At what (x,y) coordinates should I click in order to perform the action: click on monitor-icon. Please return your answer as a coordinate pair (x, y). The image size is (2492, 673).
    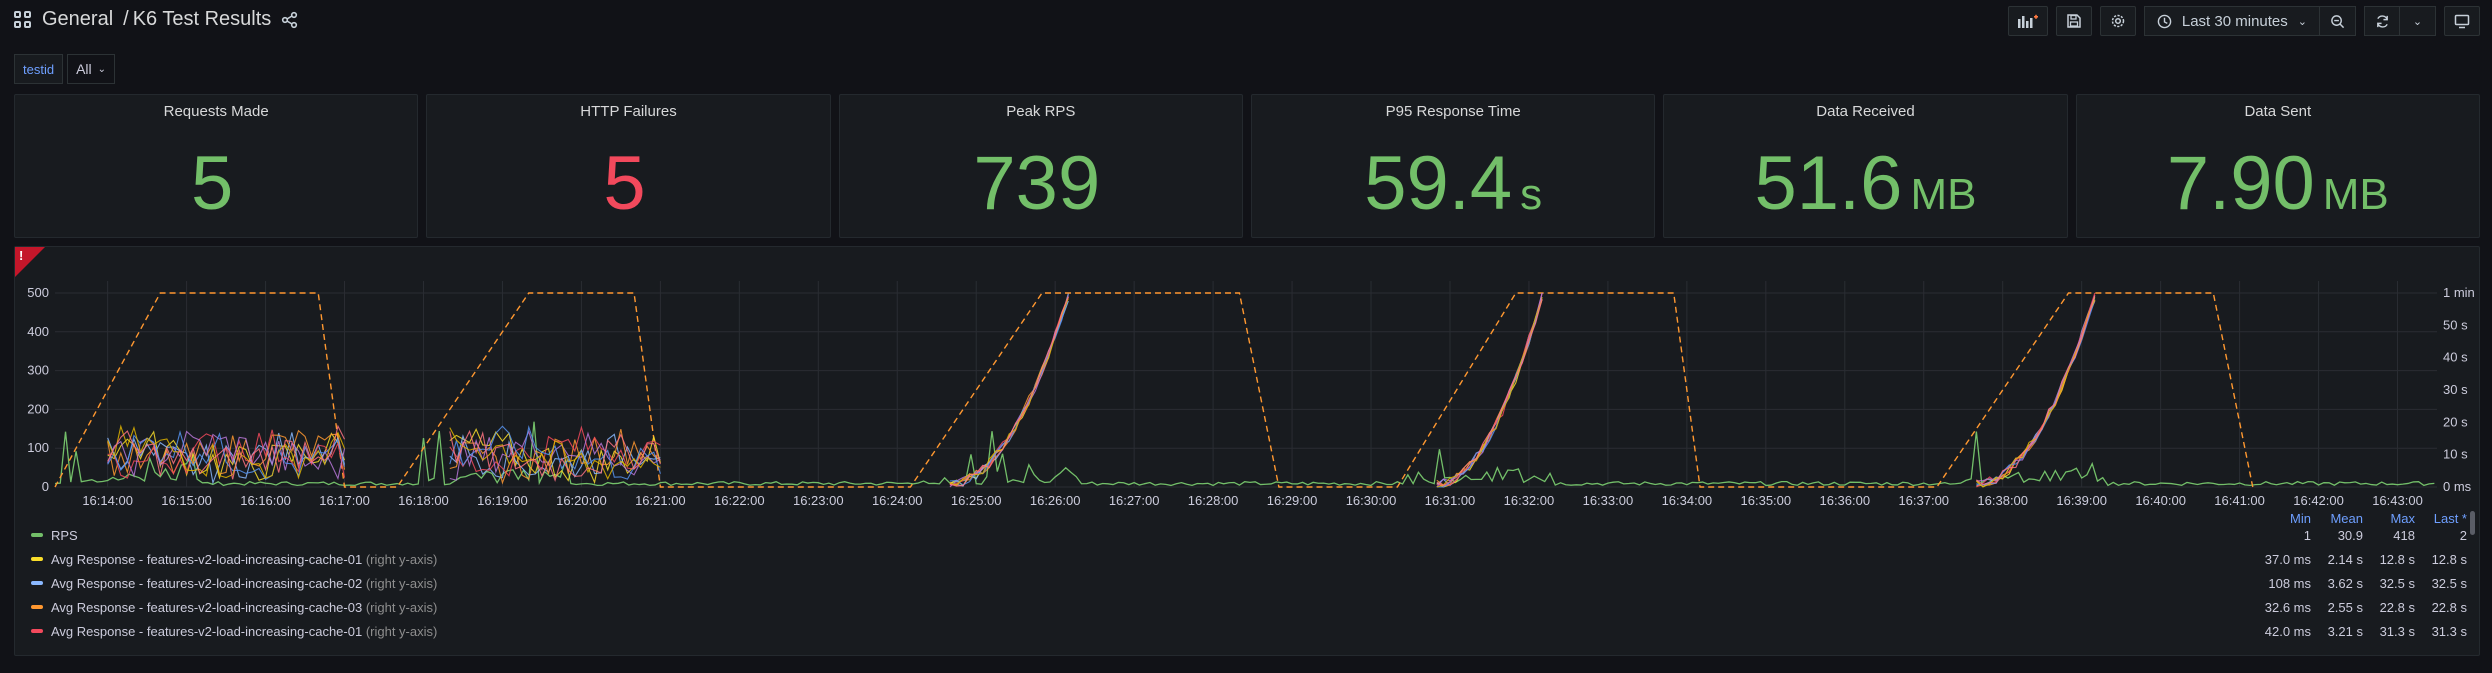
    Looking at the image, I should click on (2462, 21).